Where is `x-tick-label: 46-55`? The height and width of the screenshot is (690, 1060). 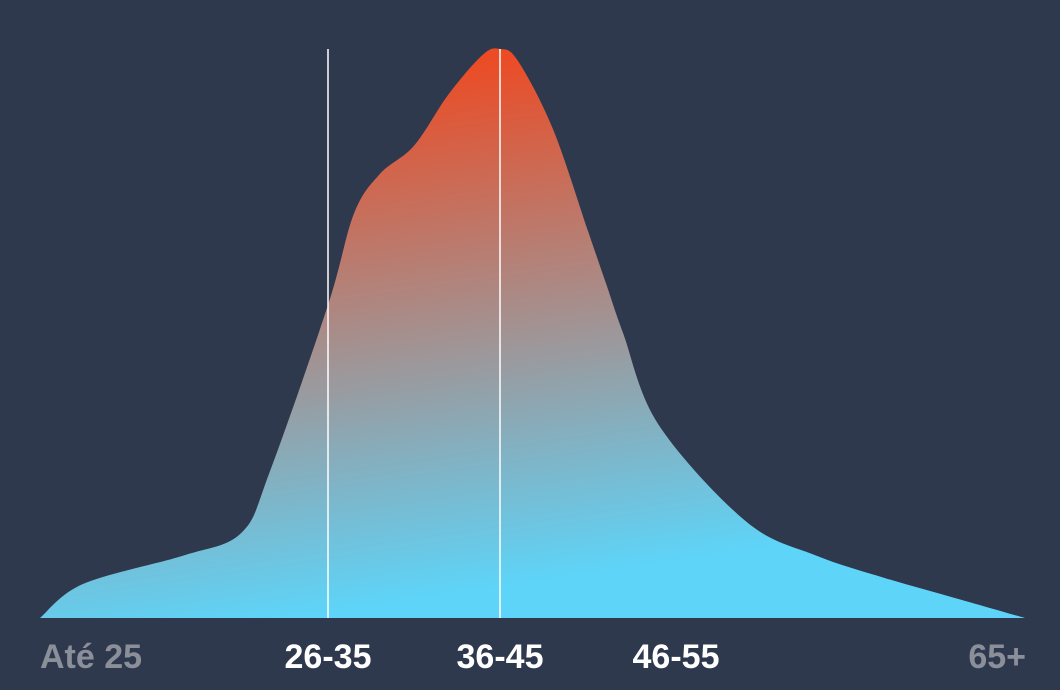 x-tick-label: 46-55 is located at coordinates (676, 657).